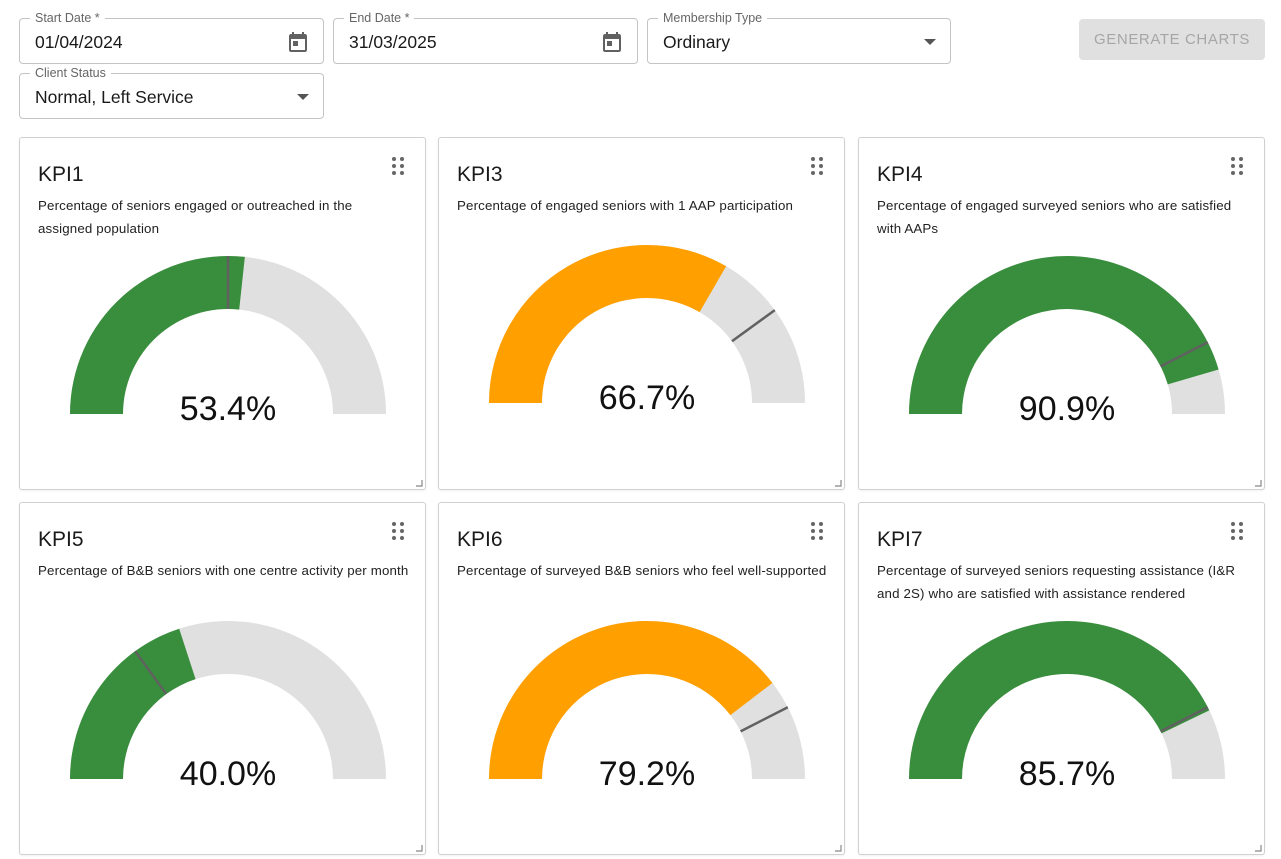 The height and width of the screenshot is (859, 1281). I want to click on kpi-gauge: 66.7%, so click(647, 330).